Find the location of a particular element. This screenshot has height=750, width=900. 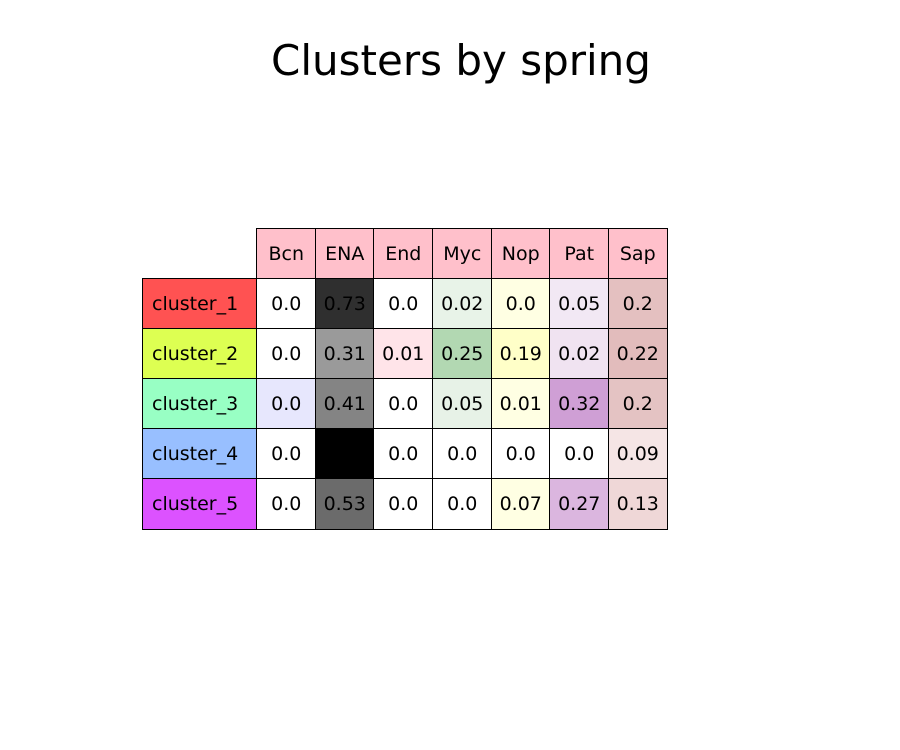

table-cell: 0.13 is located at coordinates (638, 504).